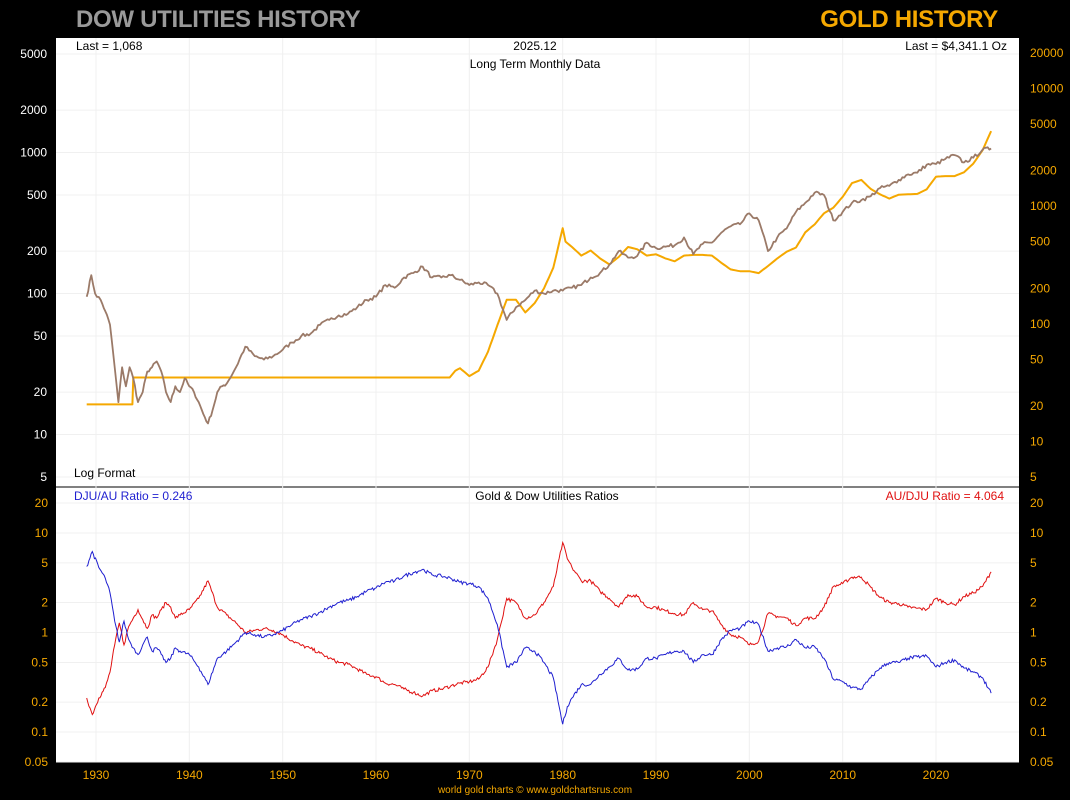 This screenshot has height=800, width=1070. I want to click on ratio-right-tick-label: 0.2, so click(1038, 702).